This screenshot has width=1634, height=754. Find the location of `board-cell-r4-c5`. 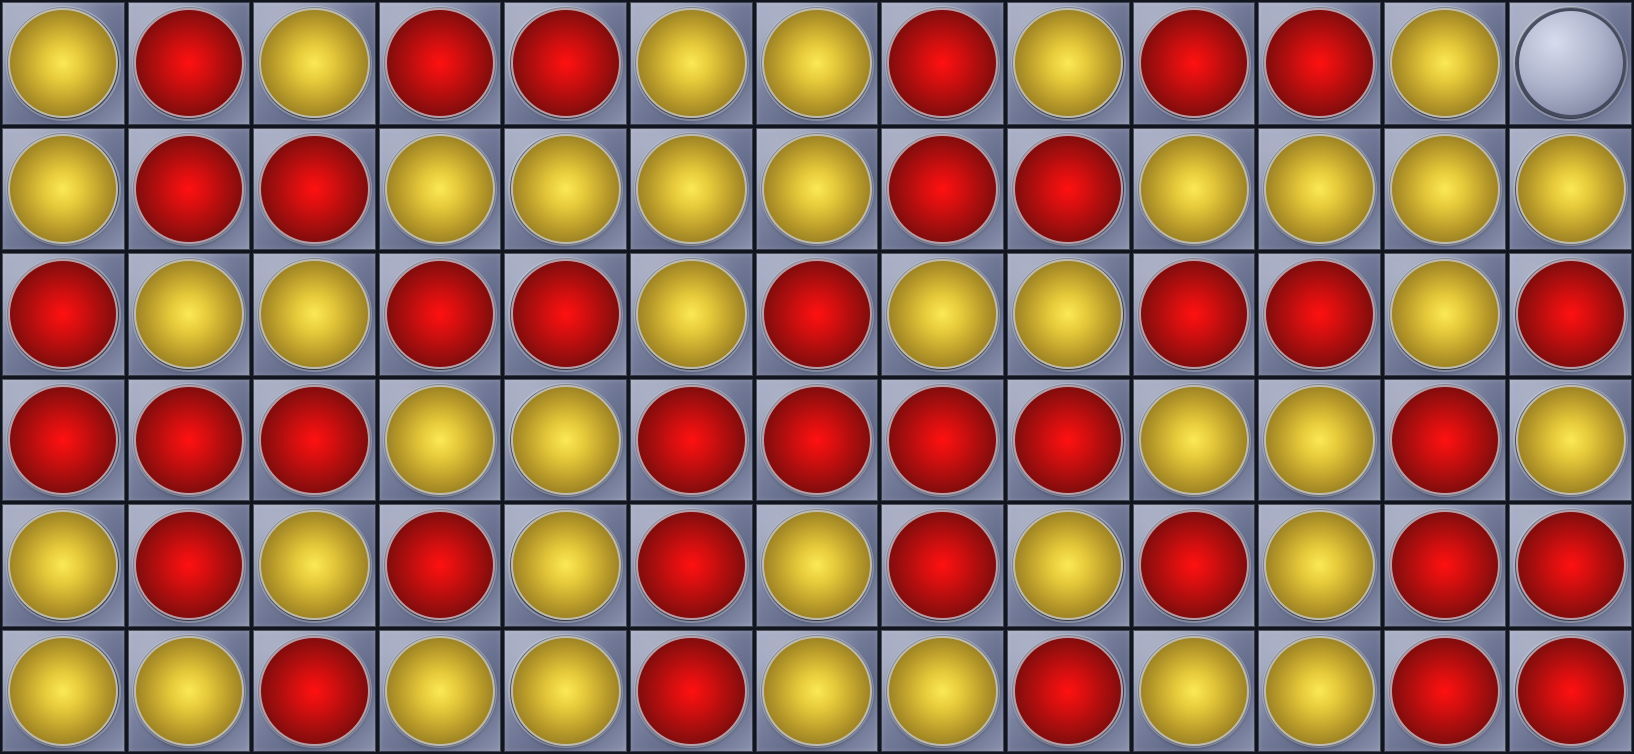

board-cell-r4-c5 is located at coordinates (566, 439).